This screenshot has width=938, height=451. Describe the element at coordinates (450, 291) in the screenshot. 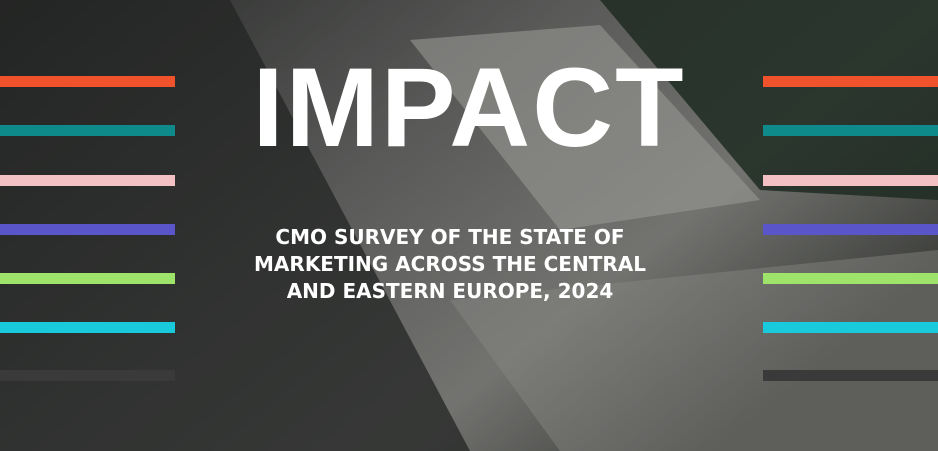

I see `subtitle-line: AND EASTERN EUROPE, 2024` at that location.